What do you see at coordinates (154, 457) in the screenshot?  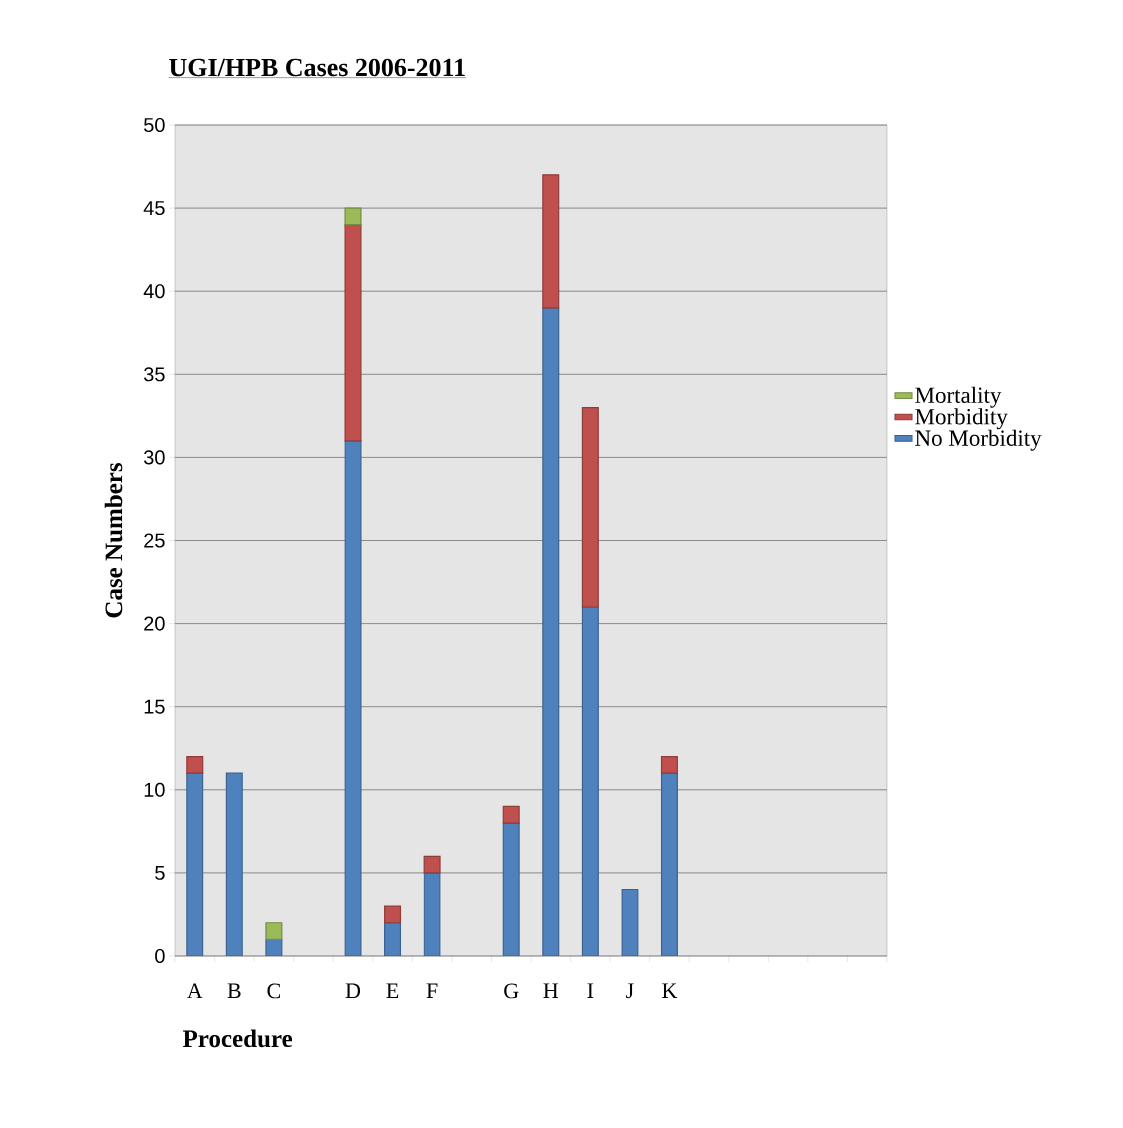 I see `y-tick-label: 30` at bounding box center [154, 457].